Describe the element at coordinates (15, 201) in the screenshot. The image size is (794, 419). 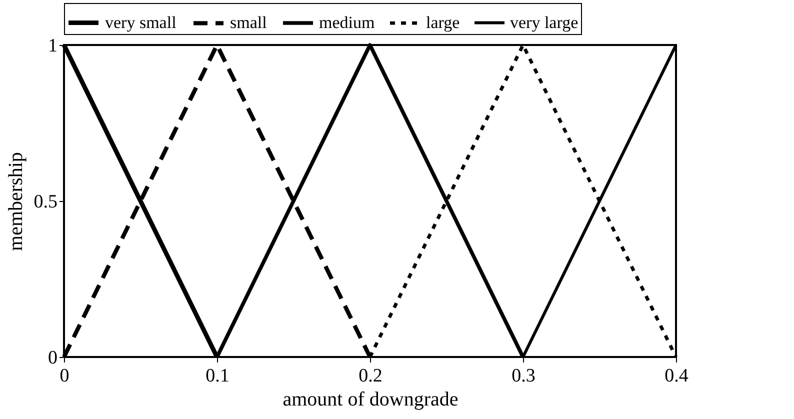
I see `y-axis-title: membership` at that location.